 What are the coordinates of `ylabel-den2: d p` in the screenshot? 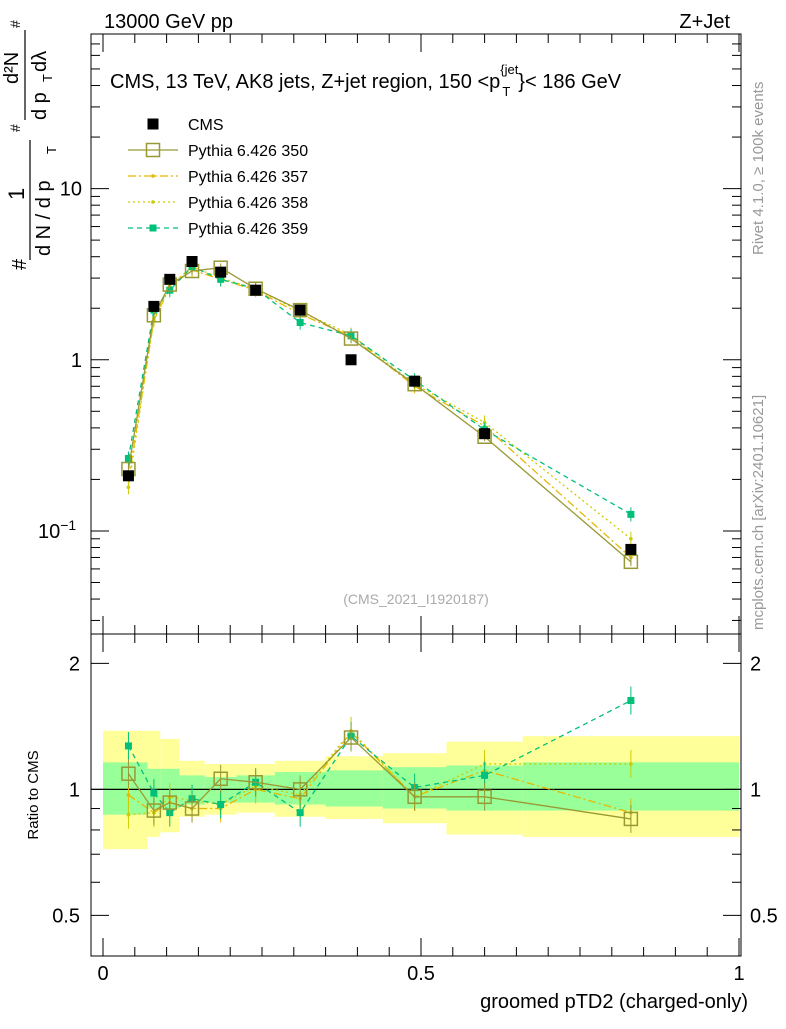 It's located at (40, 106).